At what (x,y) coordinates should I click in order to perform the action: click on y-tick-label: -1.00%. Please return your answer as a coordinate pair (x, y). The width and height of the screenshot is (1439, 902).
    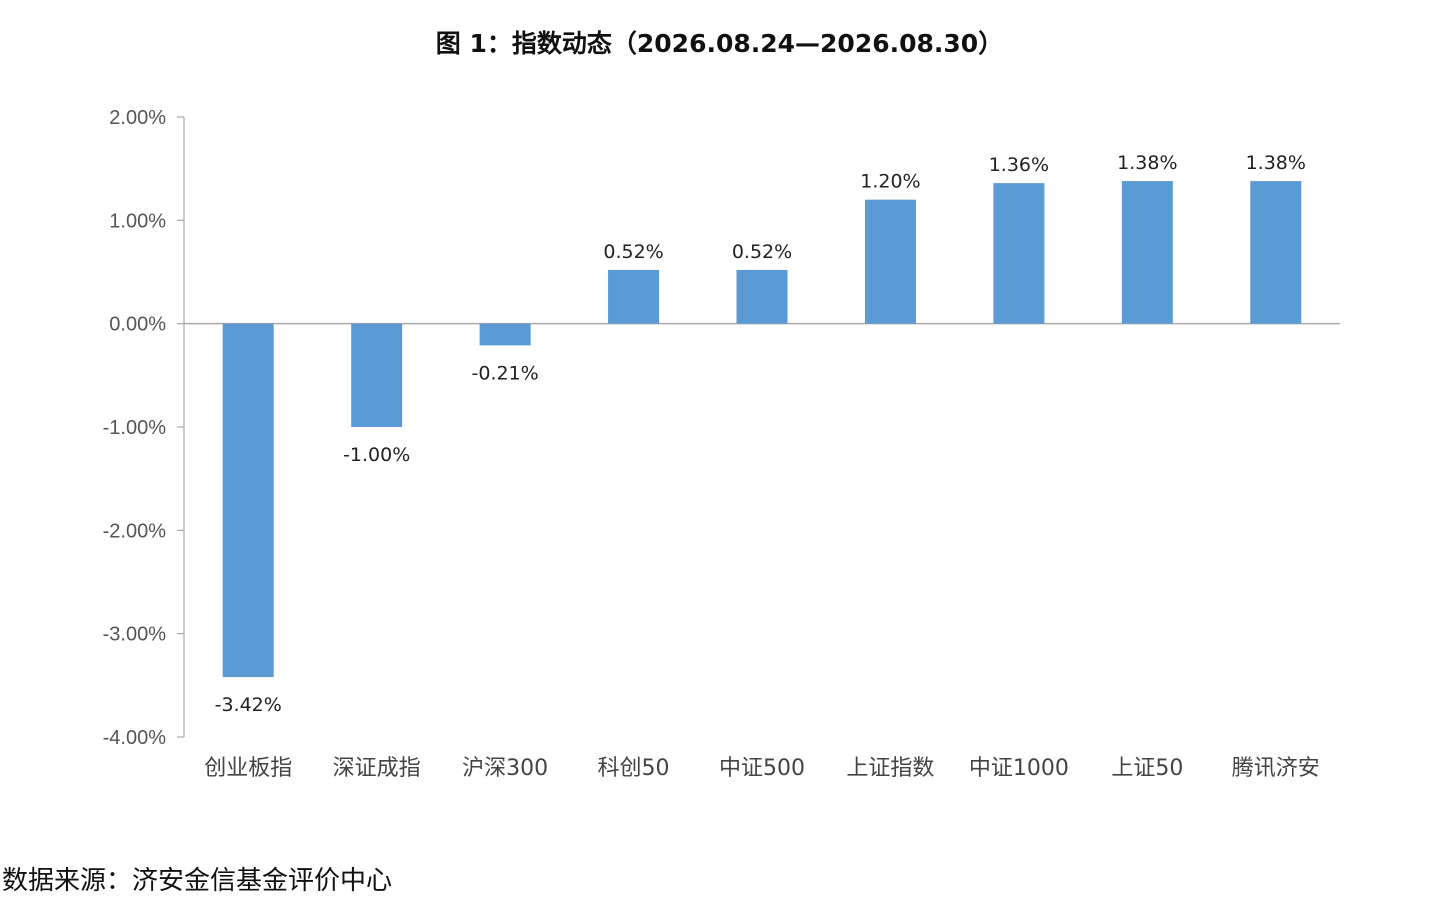
    Looking at the image, I should click on (135, 428).